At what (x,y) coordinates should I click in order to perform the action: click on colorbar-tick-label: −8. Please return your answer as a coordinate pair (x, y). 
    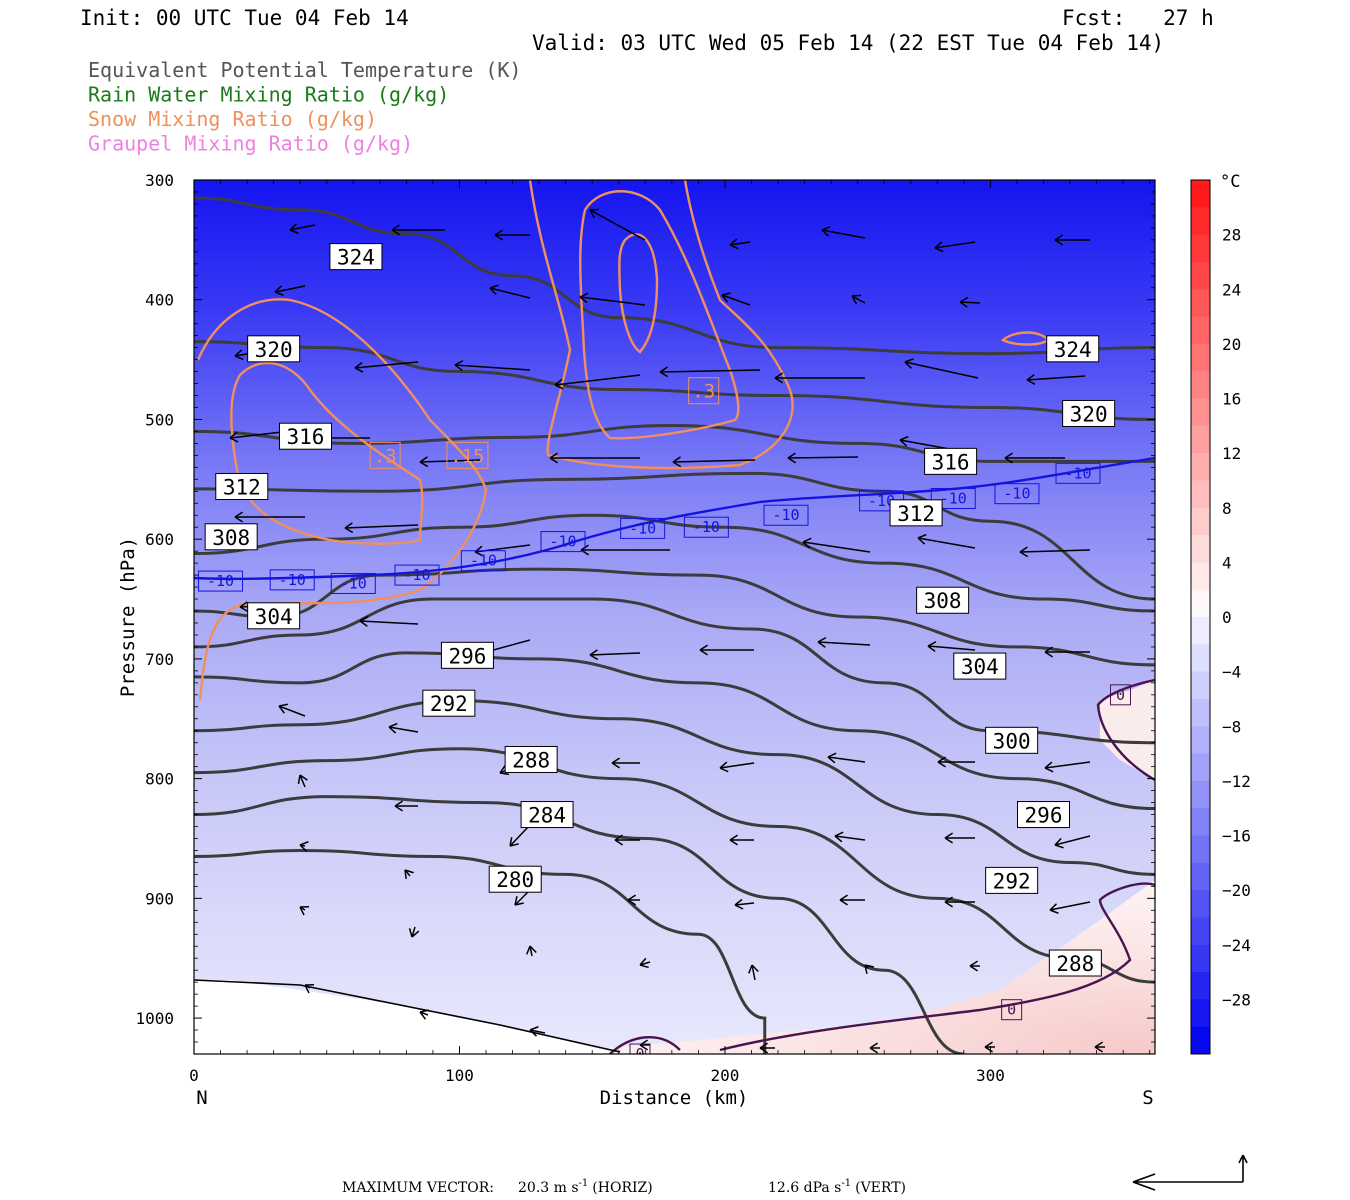
    Looking at the image, I should click on (1231, 726).